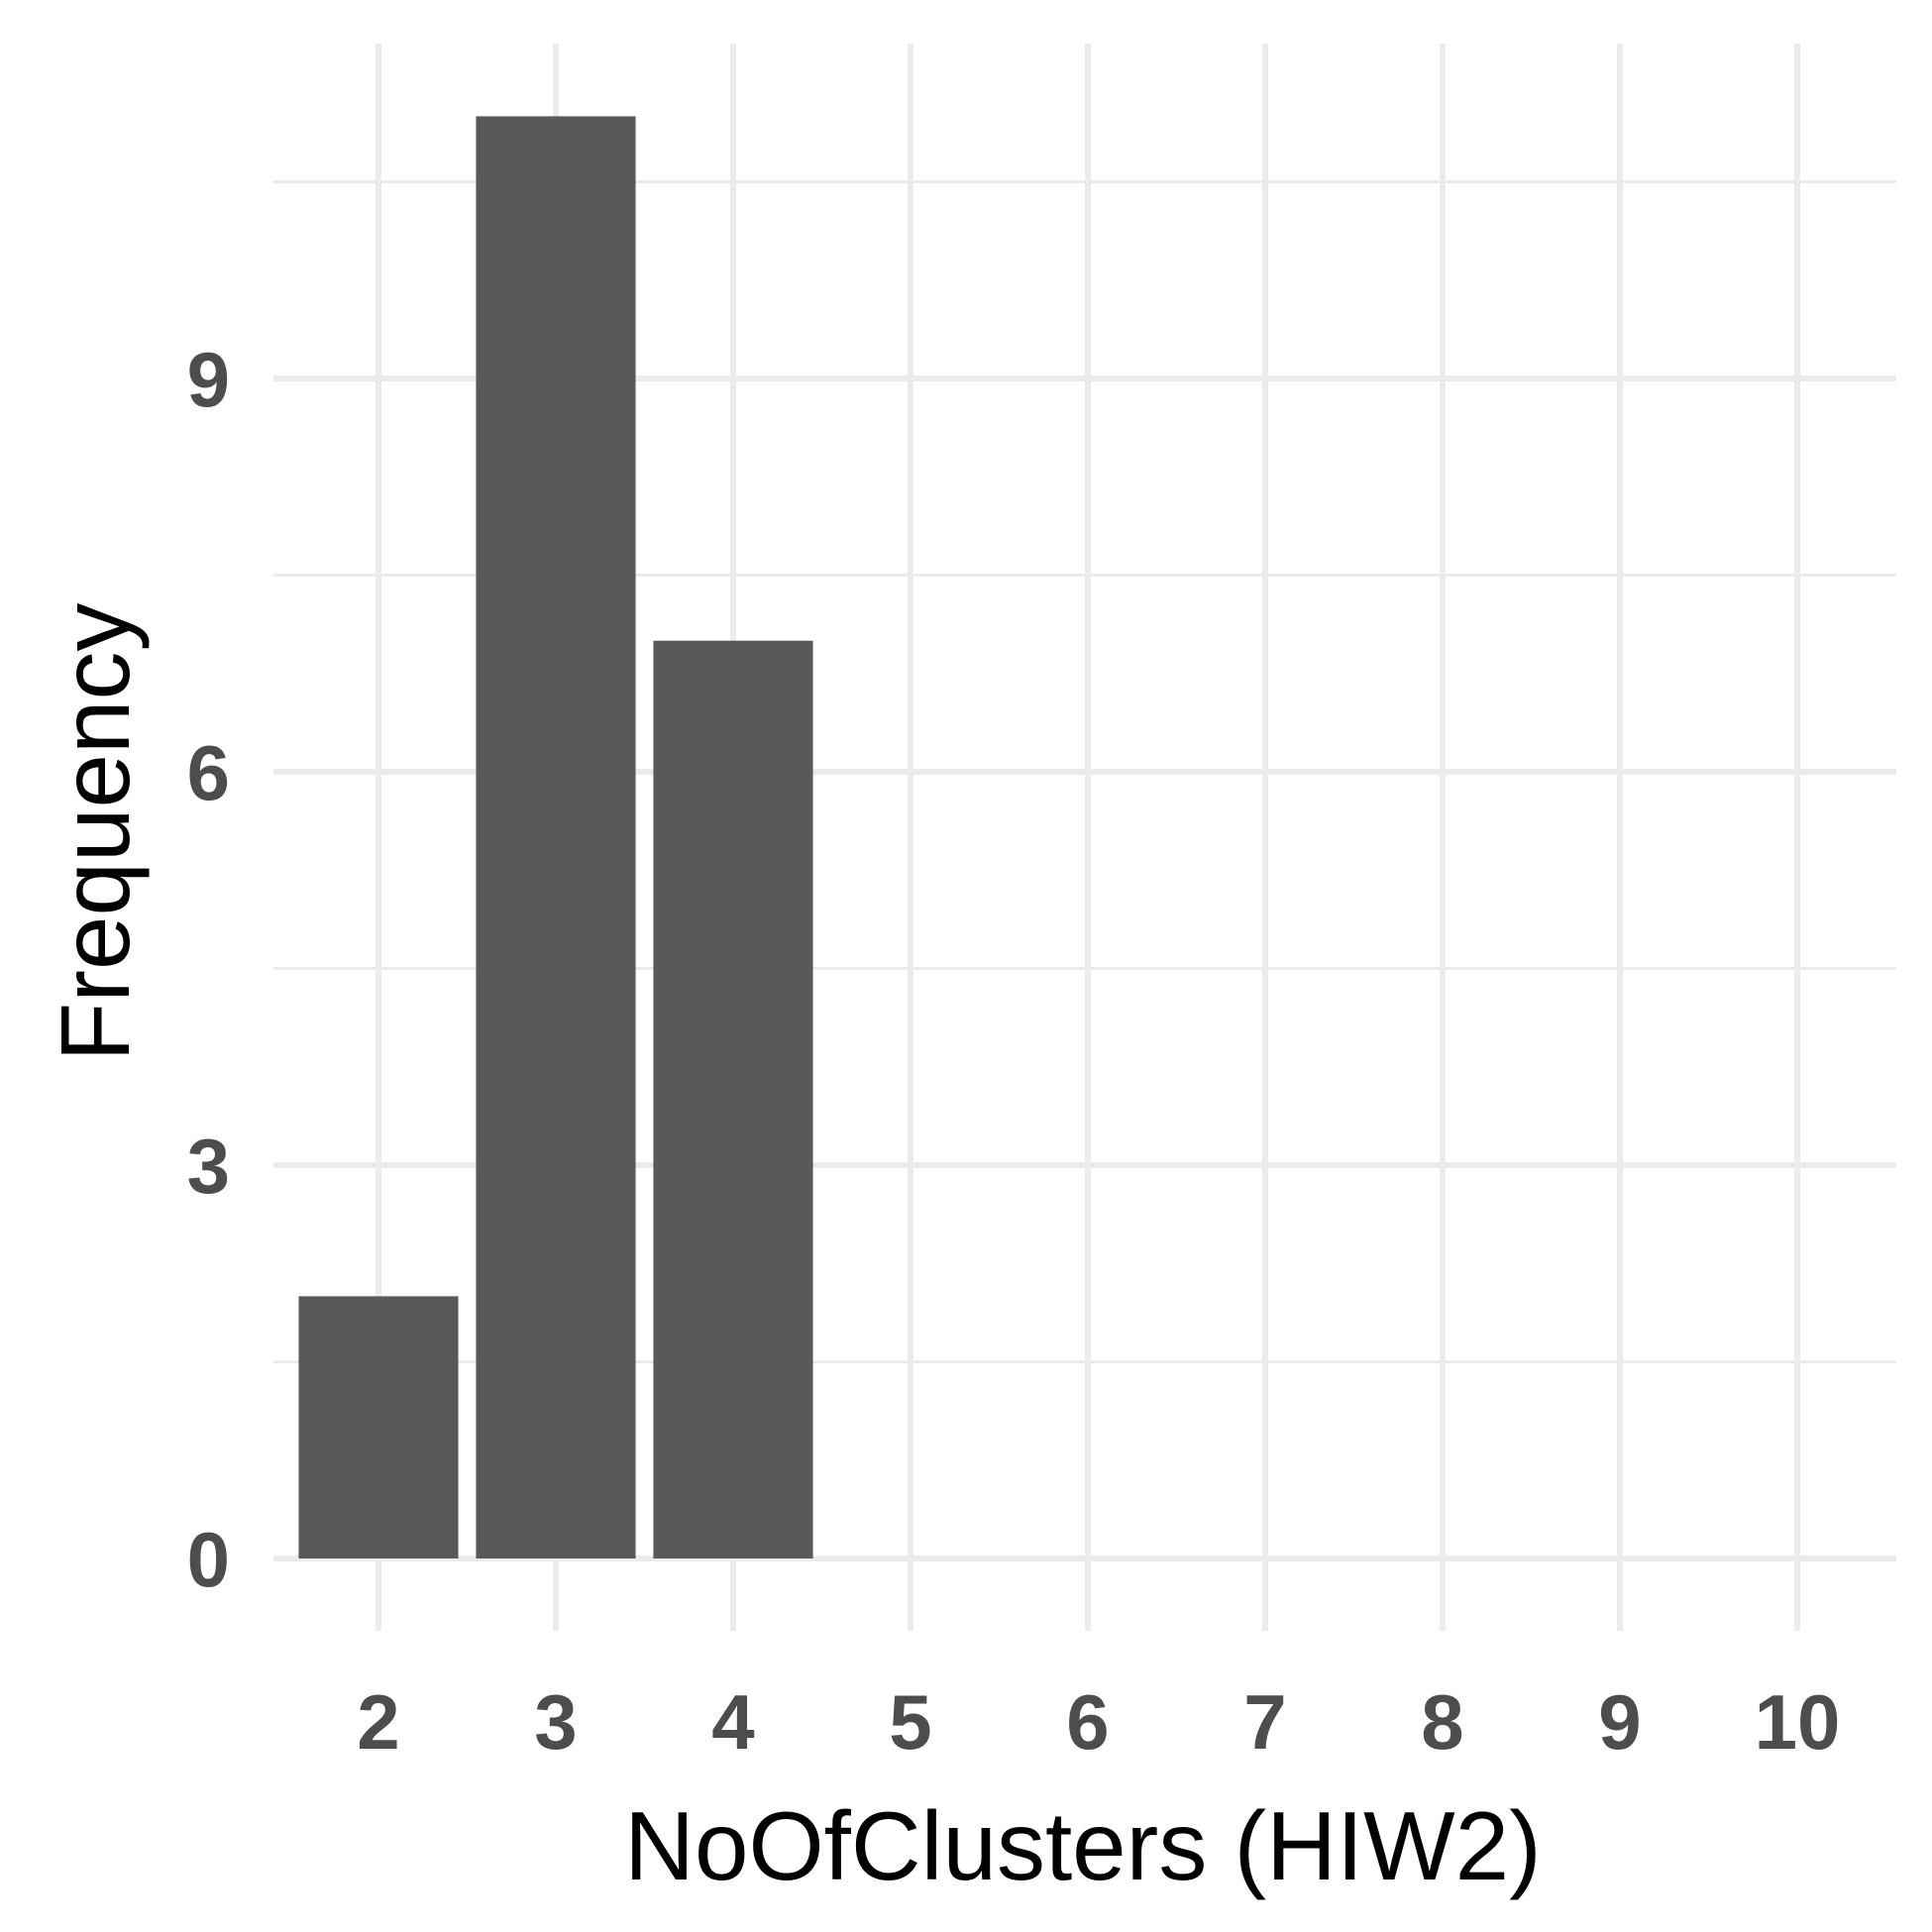 This screenshot has height=1932, width=1932. What do you see at coordinates (208, 380) in the screenshot?
I see `y-tick-label: 9` at bounding box center [208, 380].